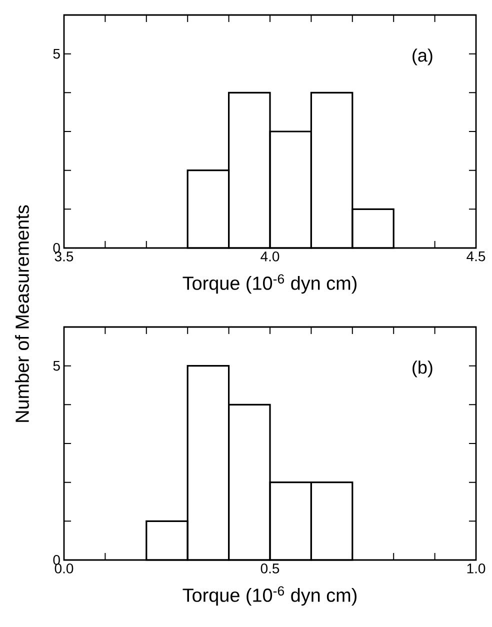 This screenshot has height=627, width=492. I want to click on x-tick-label: 3.5, so click(64, 257).